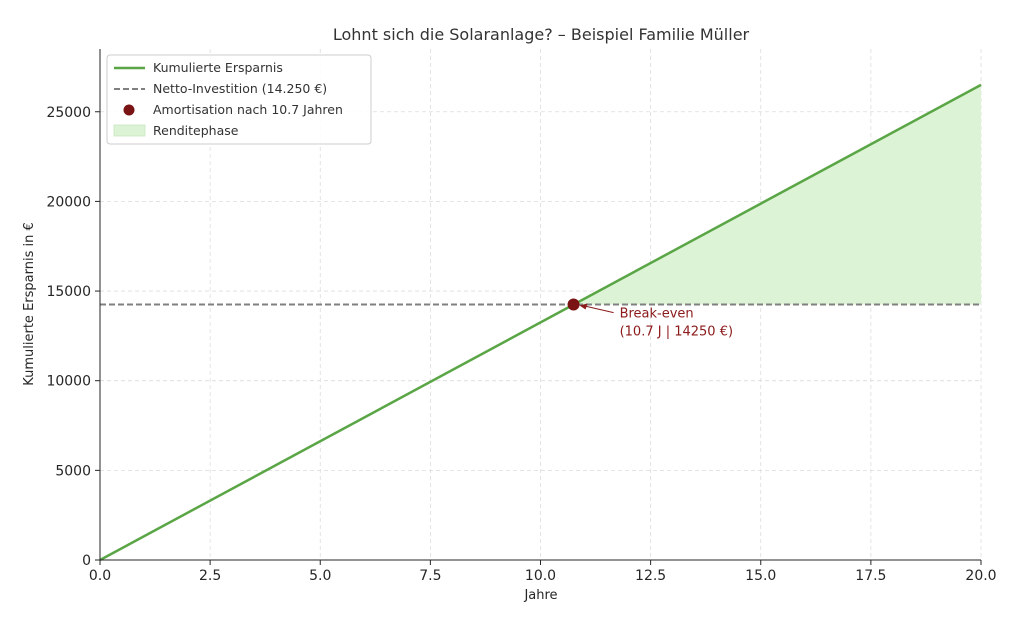 Image resolution: width=1024 pixels, height=617 pixels. What do you see at coordinates (430, 576) in the screenshot?
I see `x-tick-label: 7.5` at bounding box center [430, 576].